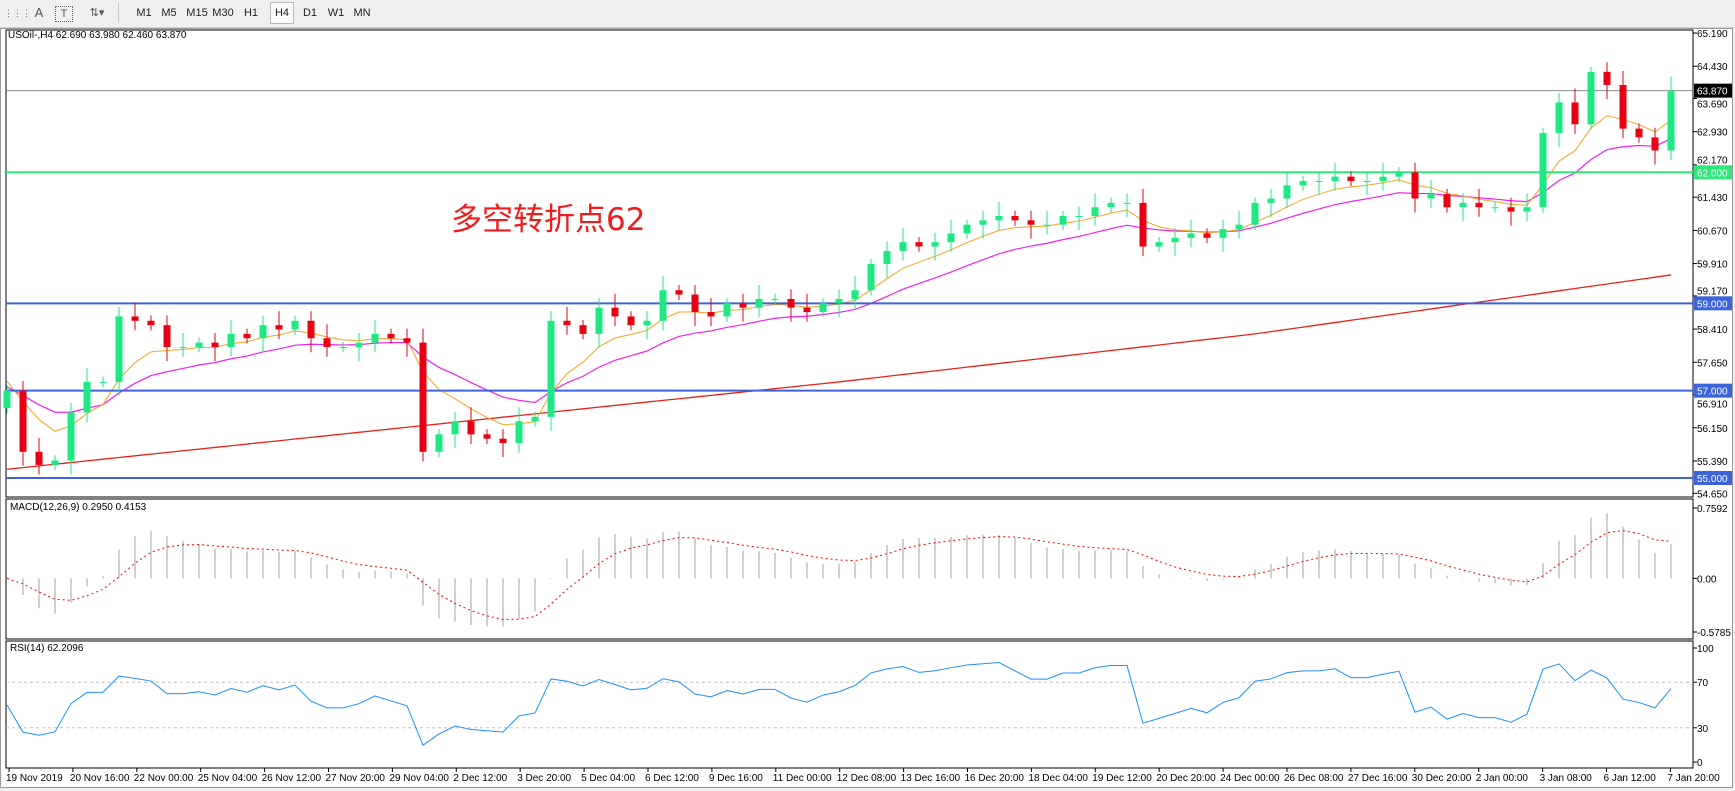 This screenshot has height=791, width=1735. I want to click on timeframe-h1: H1, so click(251, 13).